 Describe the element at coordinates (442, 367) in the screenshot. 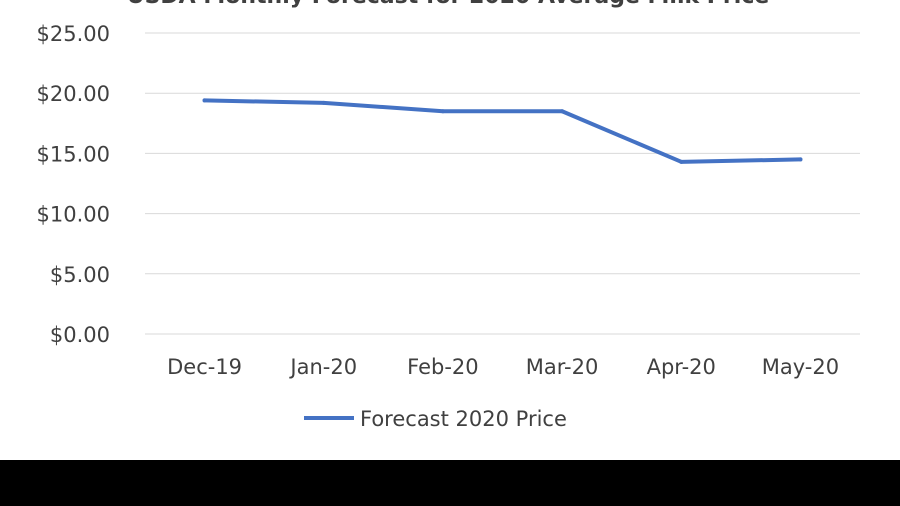

I see `x-tick-label: Feb-20` at that location.